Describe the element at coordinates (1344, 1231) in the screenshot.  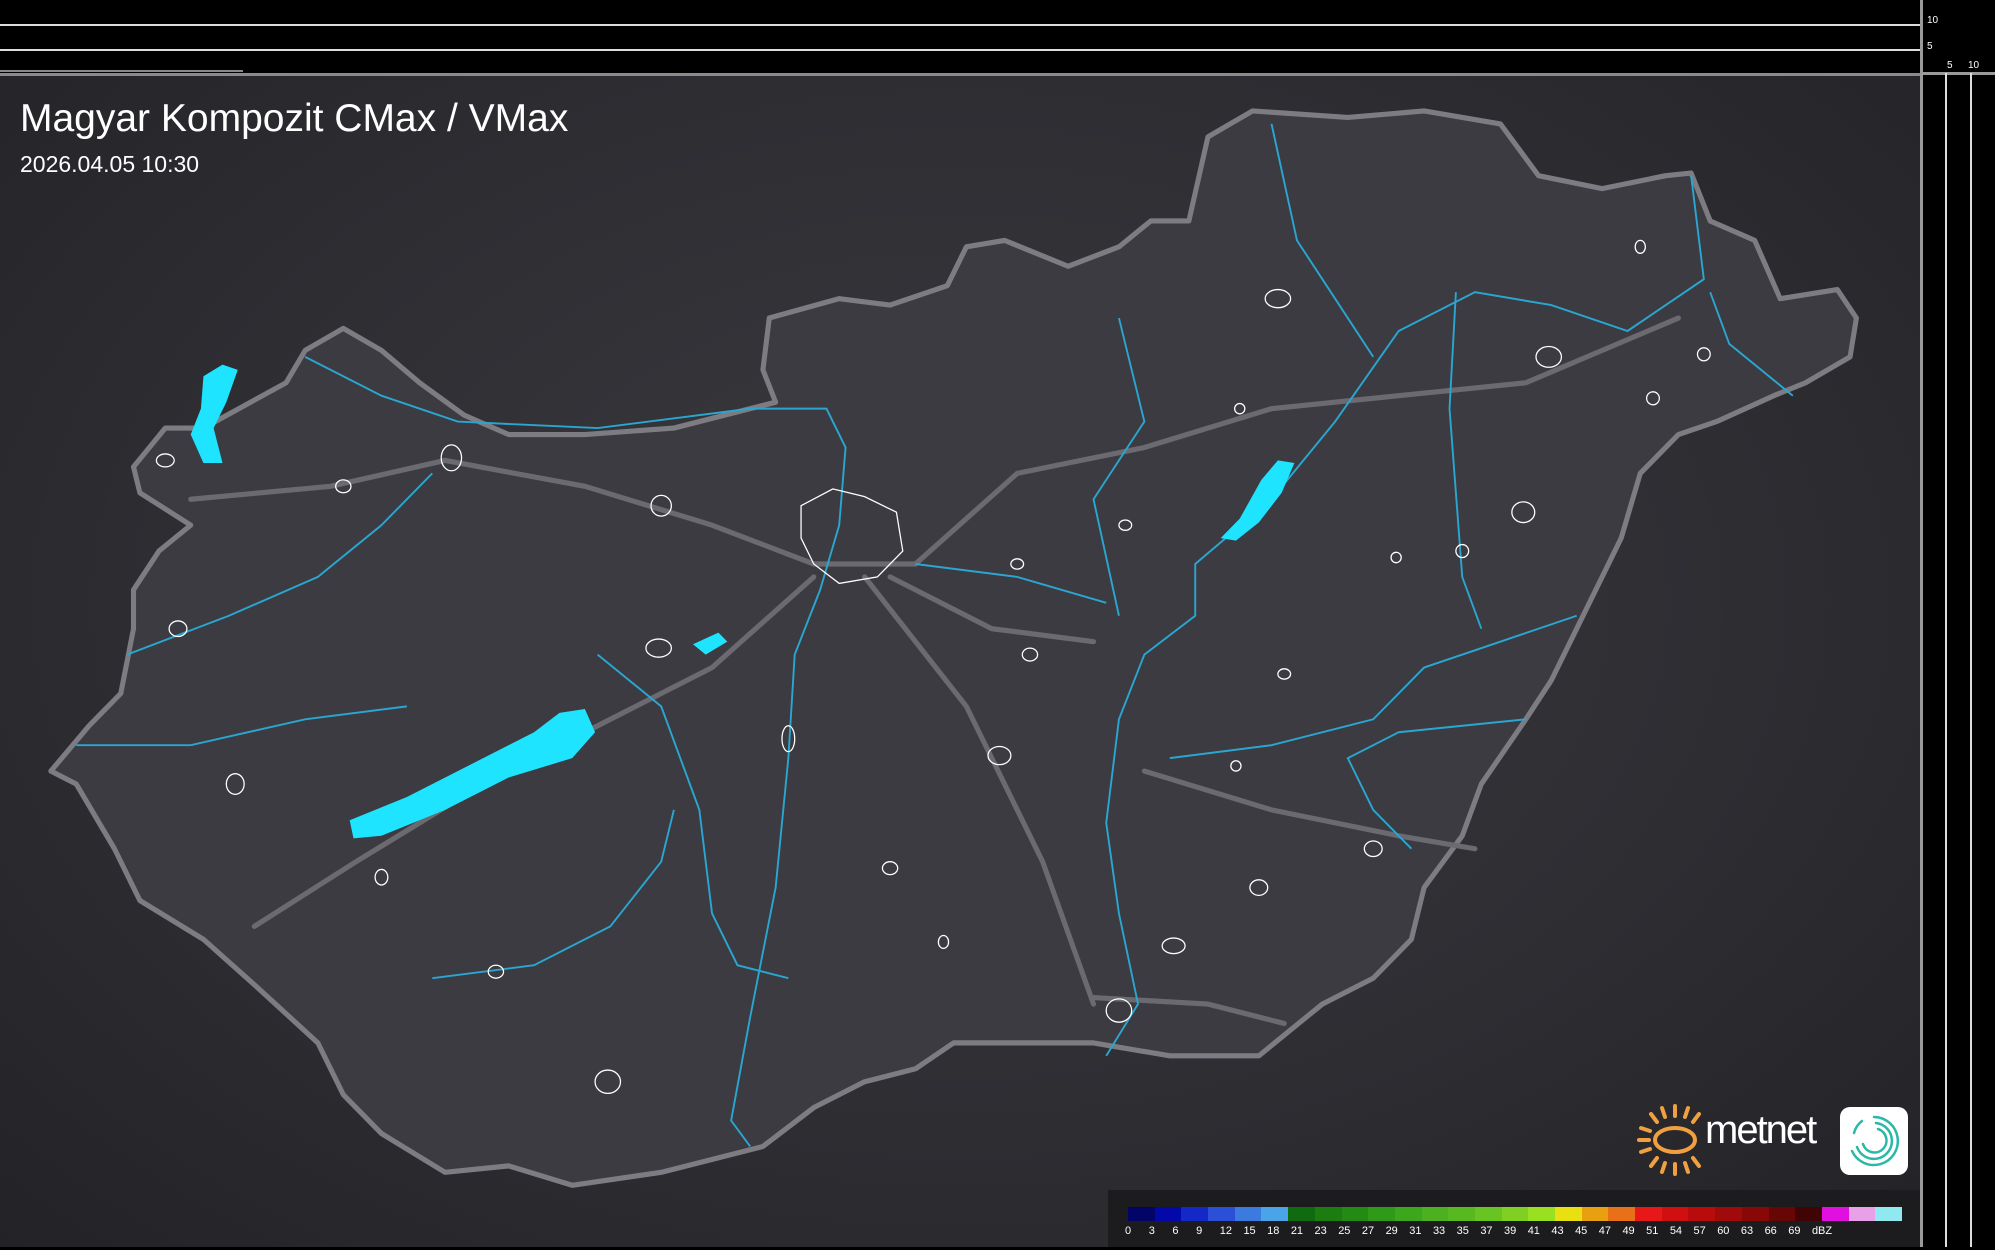
I see `legend-label: 25` at that location.